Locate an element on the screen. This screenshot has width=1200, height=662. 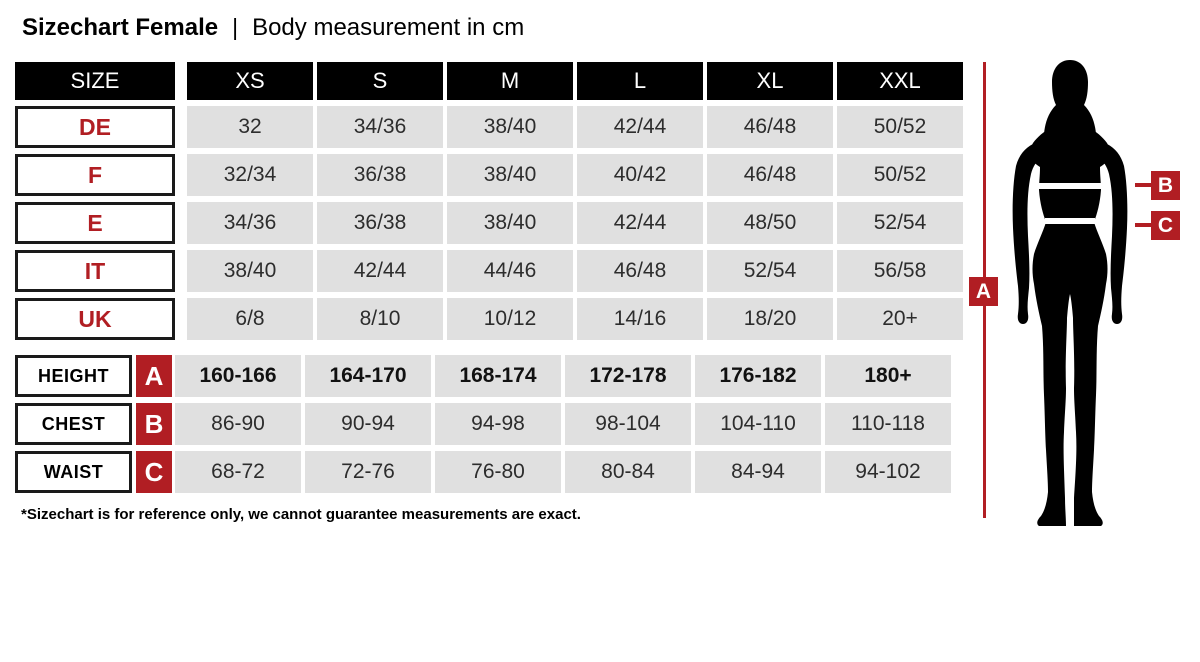
waist-pointer-line is located at coordinates (1143, 225).